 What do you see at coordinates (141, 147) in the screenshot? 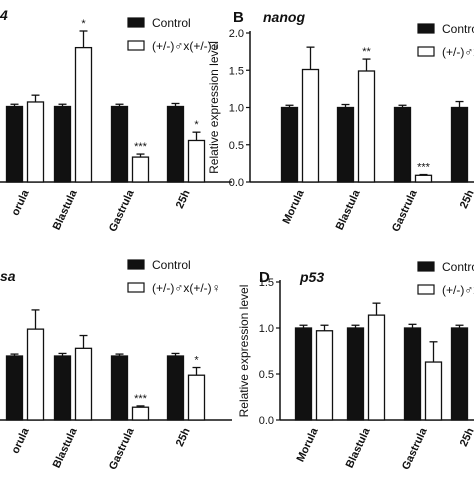
I see `significance-marker-A-2: ***` at bounding box center [141, 147].